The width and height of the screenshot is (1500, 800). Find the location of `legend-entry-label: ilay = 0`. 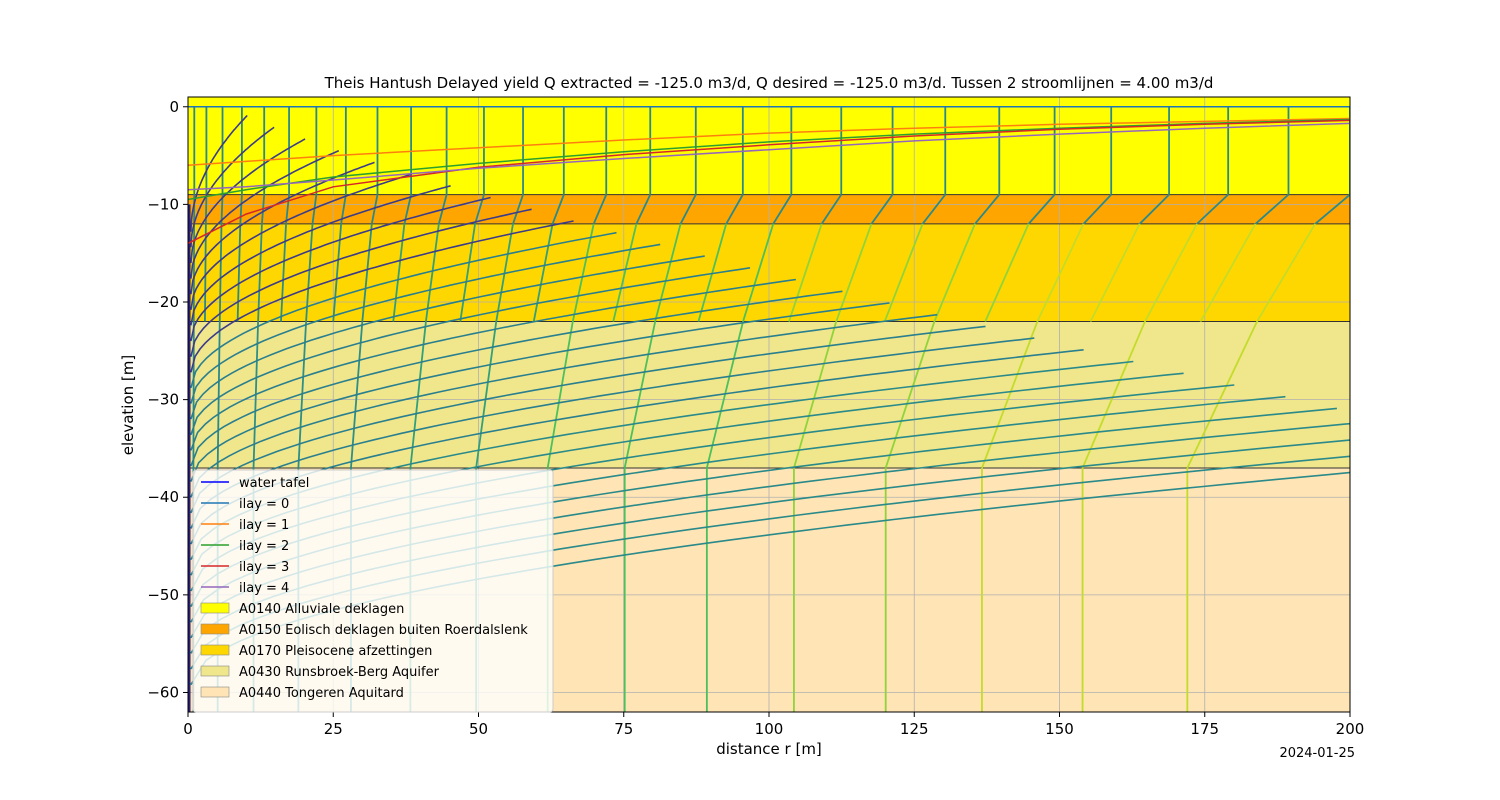

legend-entry-label: ilay = 0 is located at coordinates (264, 504).